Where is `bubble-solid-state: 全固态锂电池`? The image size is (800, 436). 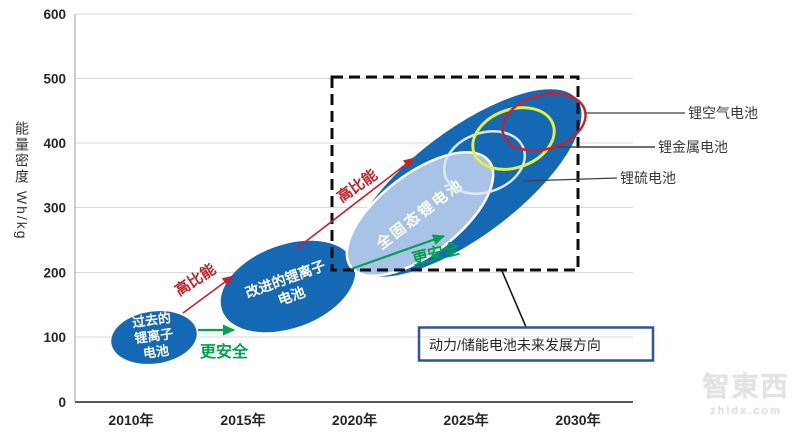 bubble-solid-state: 全固态锂电池 is located at coordinates (420, 214).